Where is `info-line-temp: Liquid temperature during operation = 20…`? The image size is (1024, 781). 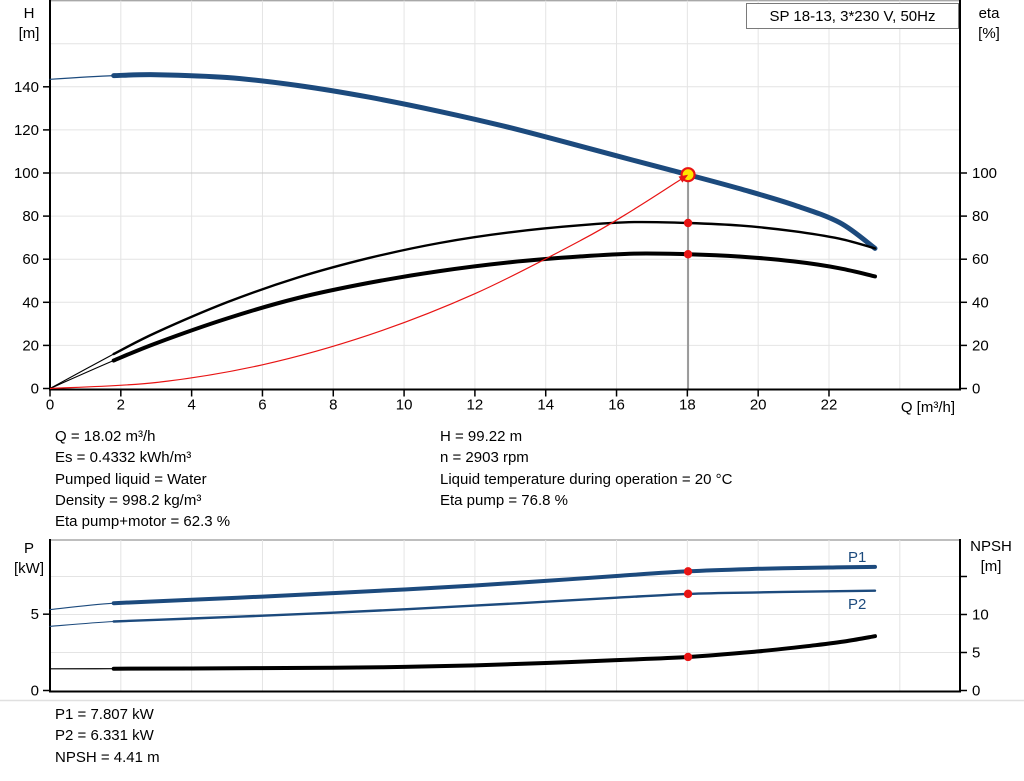
info-line-temp: Liquid temperature during operation = 20… is located at coordinates (586, 479).